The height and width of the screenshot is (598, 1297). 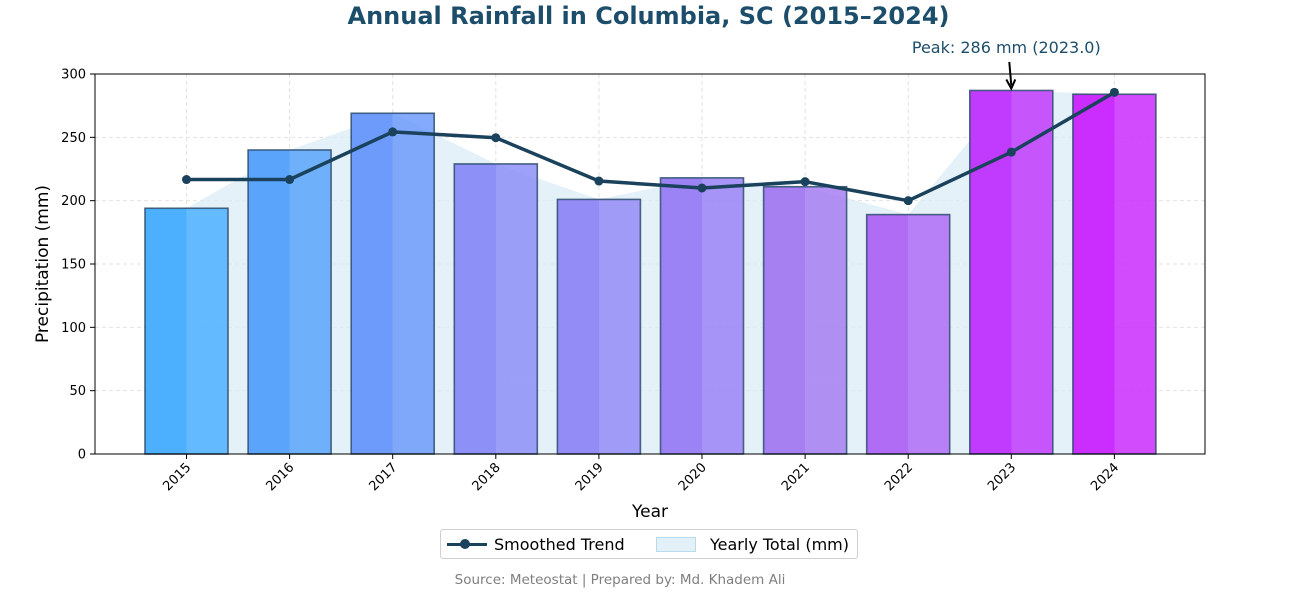 I want to click on y-tick-label-50: 50, so click(x=77, y=391).